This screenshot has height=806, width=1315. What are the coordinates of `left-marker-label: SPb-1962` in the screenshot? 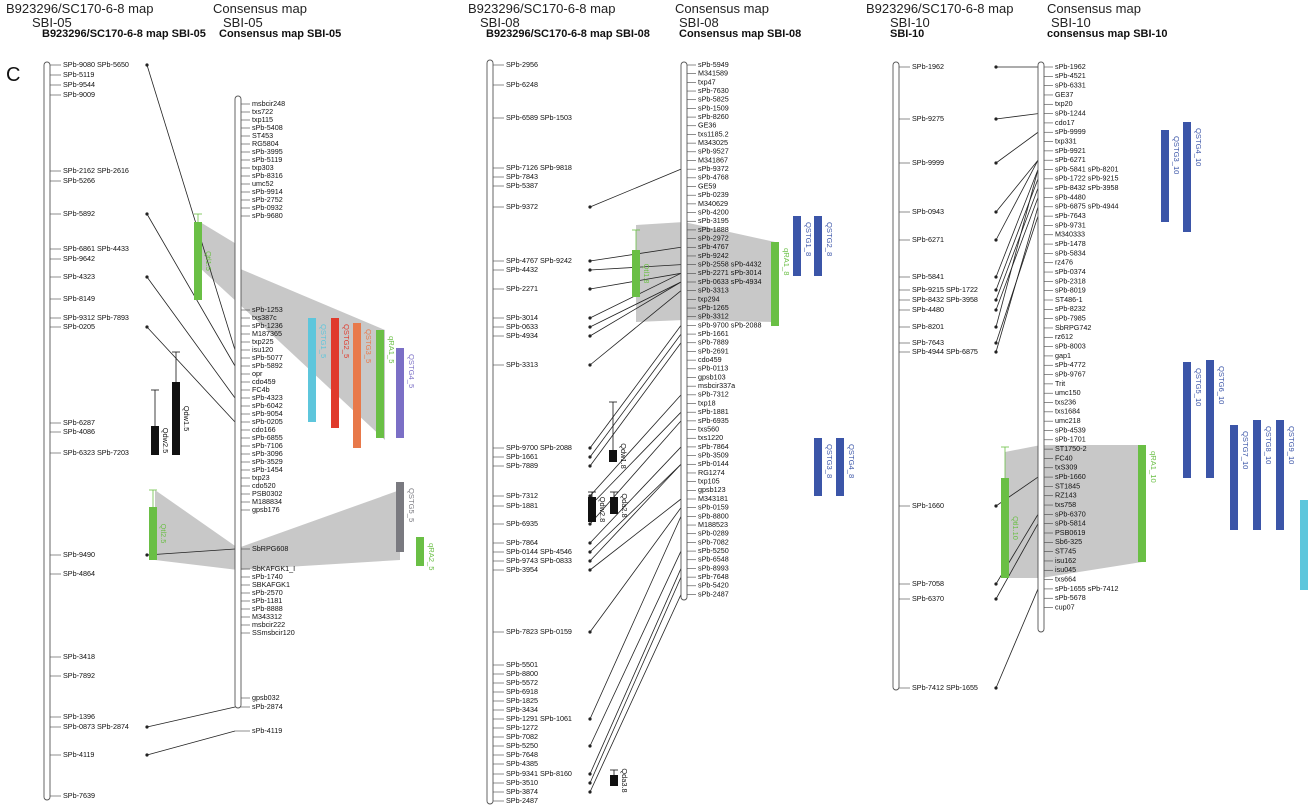 It's located at (928, 66).